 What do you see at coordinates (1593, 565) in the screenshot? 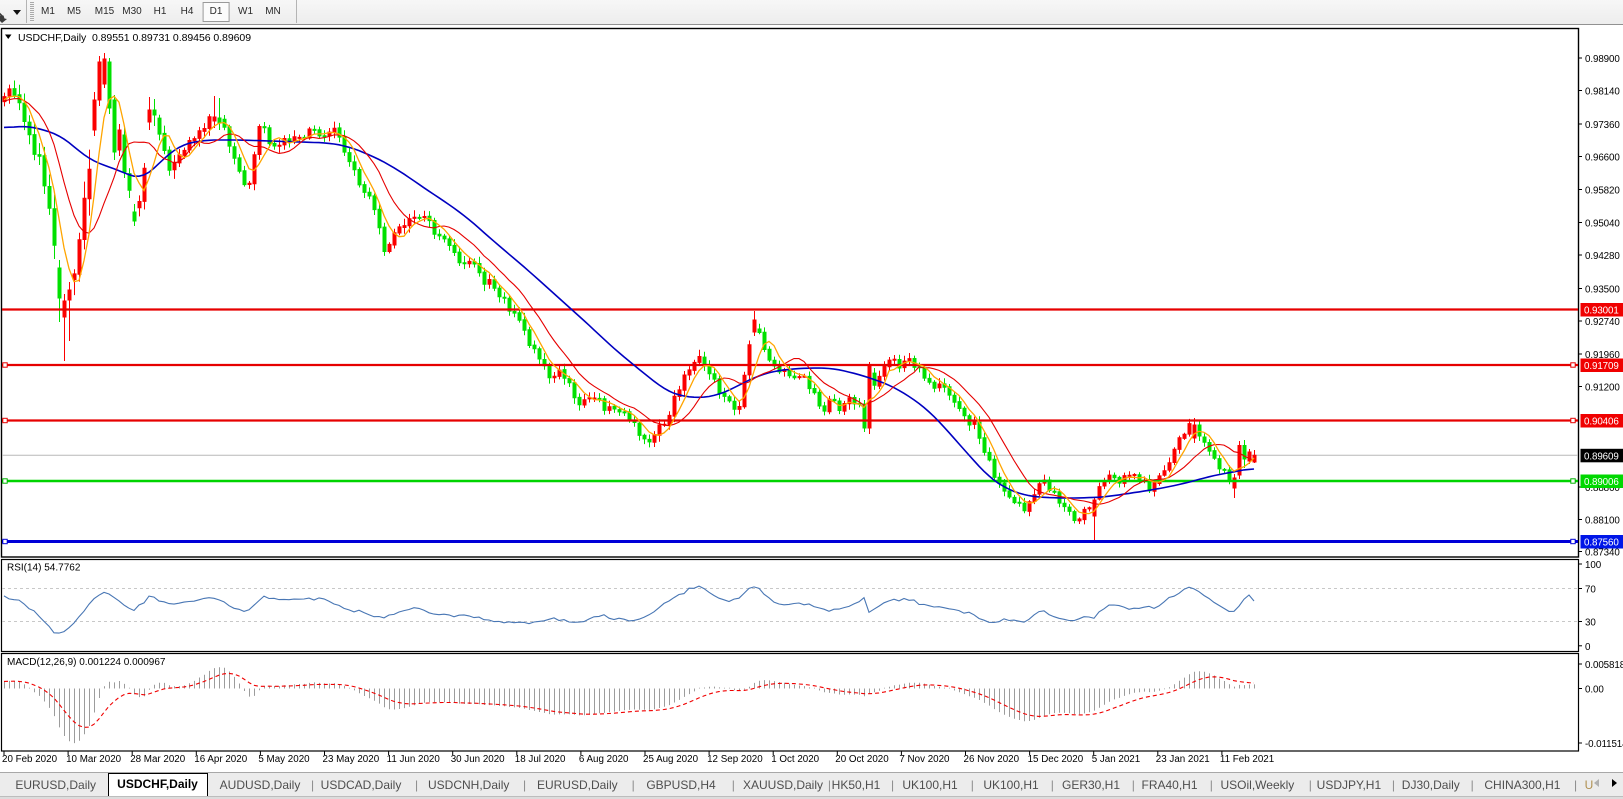
I see `svg-text: 100` at bounding box center [1593, 565].